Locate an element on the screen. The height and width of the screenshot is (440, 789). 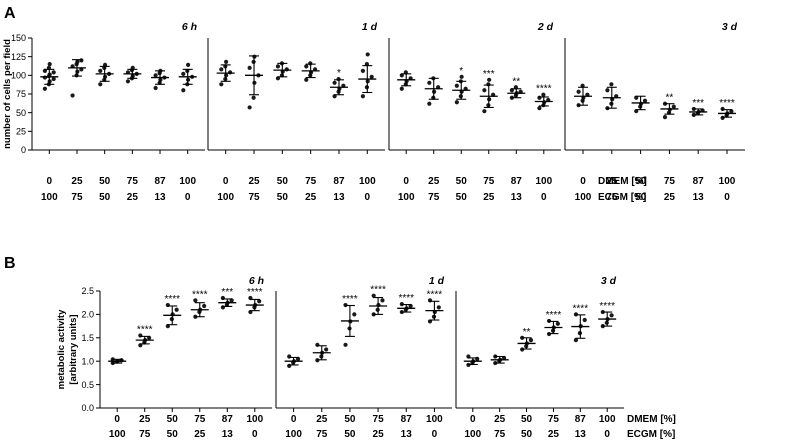
y-tick-label: 25 is located at coordinates (21, 132).